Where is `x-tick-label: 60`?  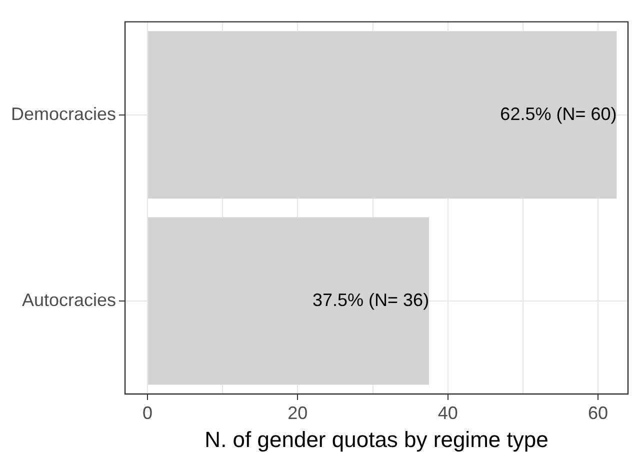 x-tick-label: 60 is located at coordinates (598, 412).